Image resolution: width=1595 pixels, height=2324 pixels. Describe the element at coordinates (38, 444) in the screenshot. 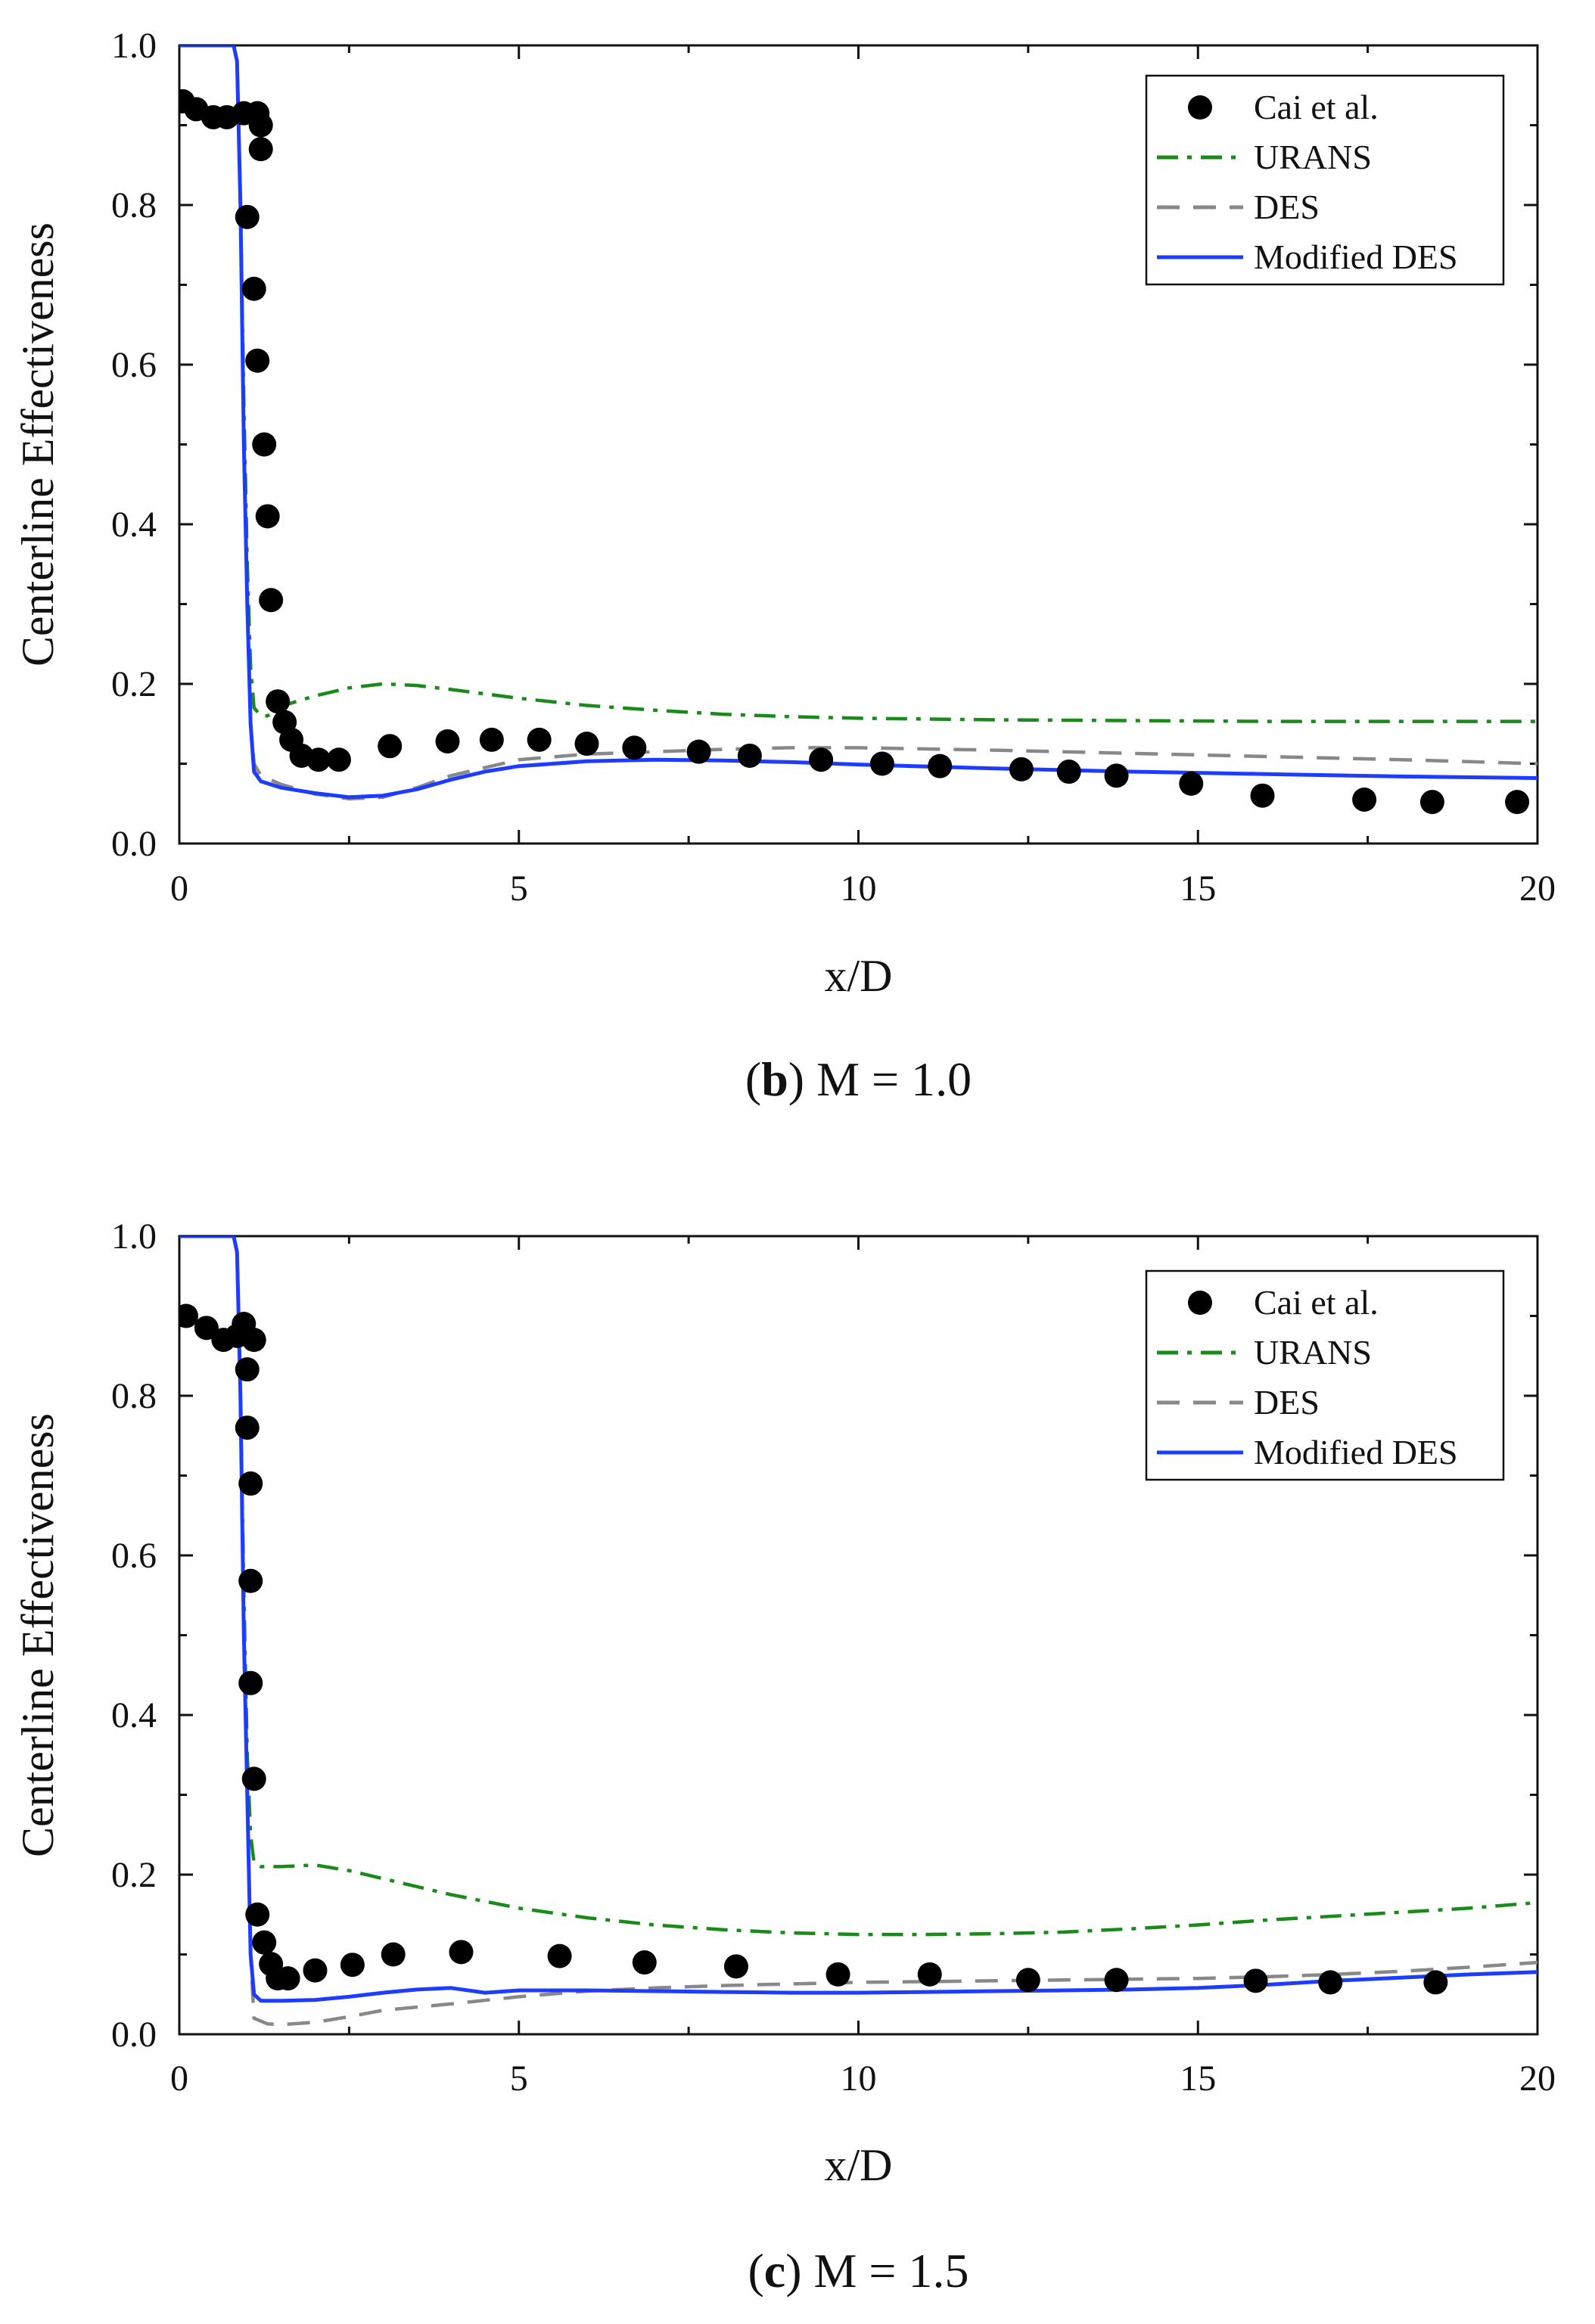

I see `y-axis-label: Centerline Effectiveness` at that location.